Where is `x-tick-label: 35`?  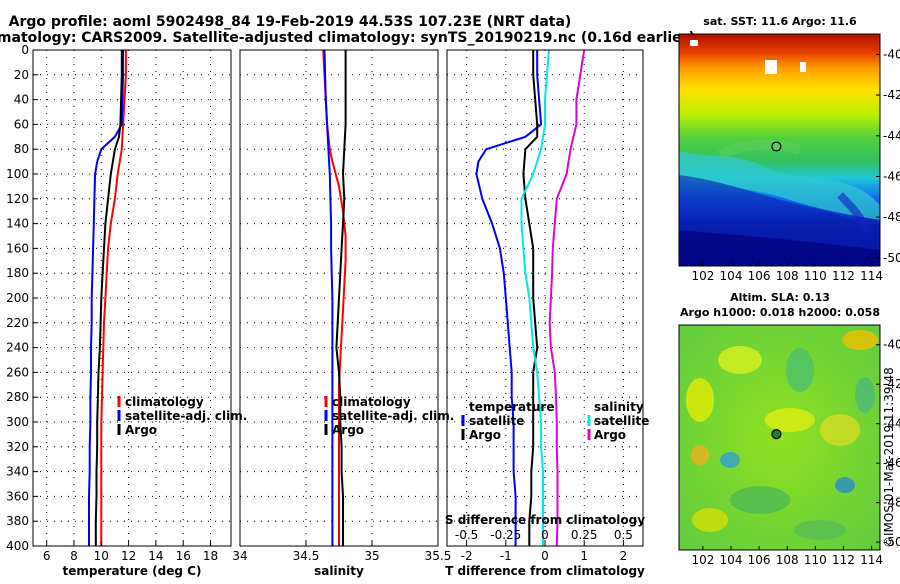
x-tick-label: 35 is located at coordinates (371, 556).